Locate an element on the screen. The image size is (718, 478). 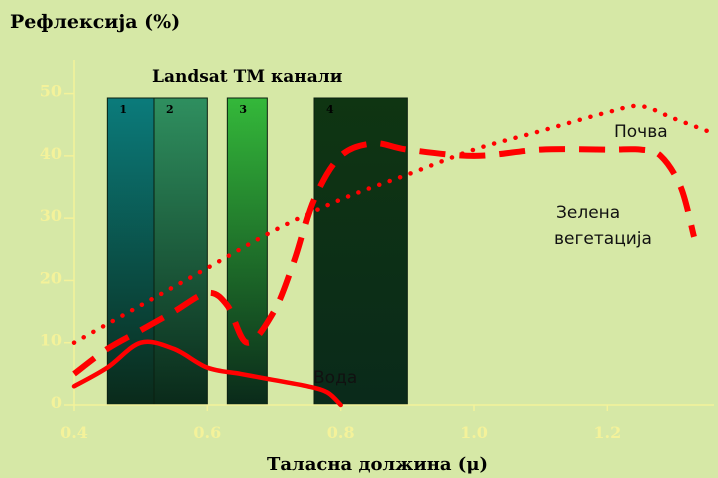
y-axis-label: Рефлексија (%) is located at coordinates (95, 22).